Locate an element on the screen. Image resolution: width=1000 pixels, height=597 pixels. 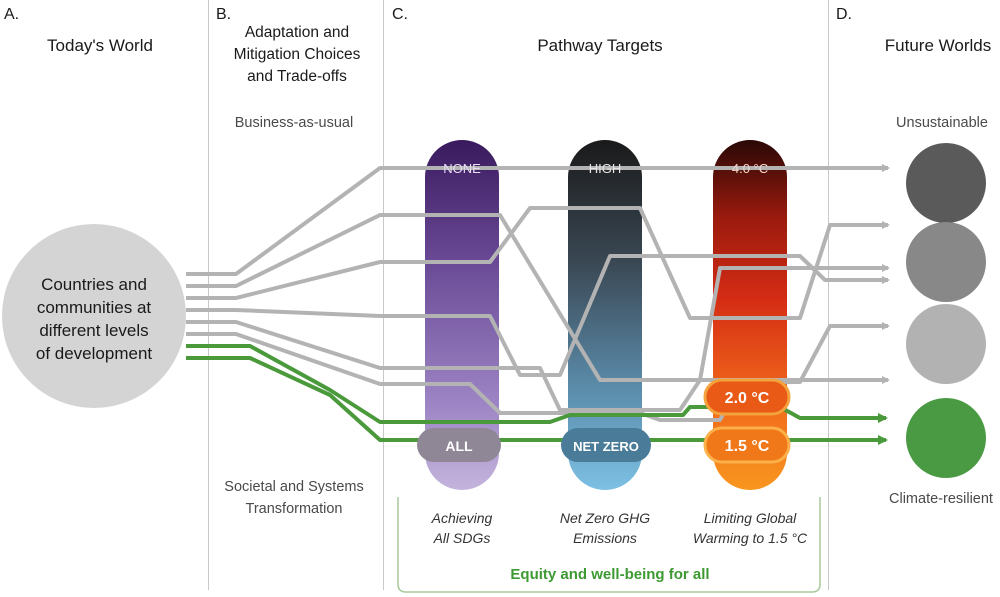
sdg-top-label: NONE is located at coordinates (462, 168).